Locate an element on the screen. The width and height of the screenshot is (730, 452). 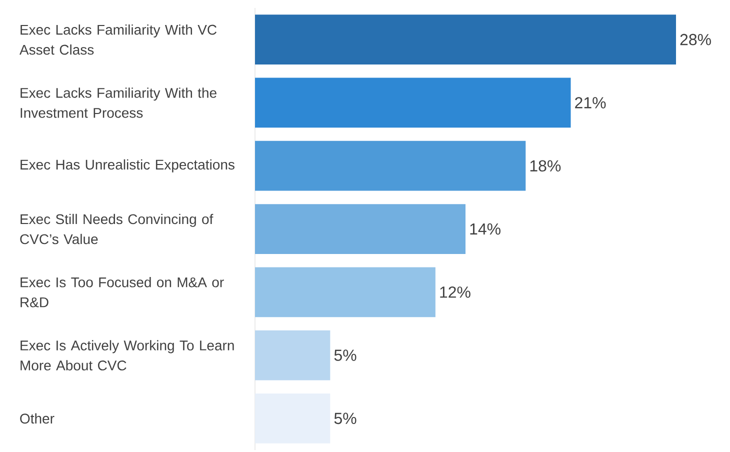
data-label: 28% is located at coordinates (695, 40).